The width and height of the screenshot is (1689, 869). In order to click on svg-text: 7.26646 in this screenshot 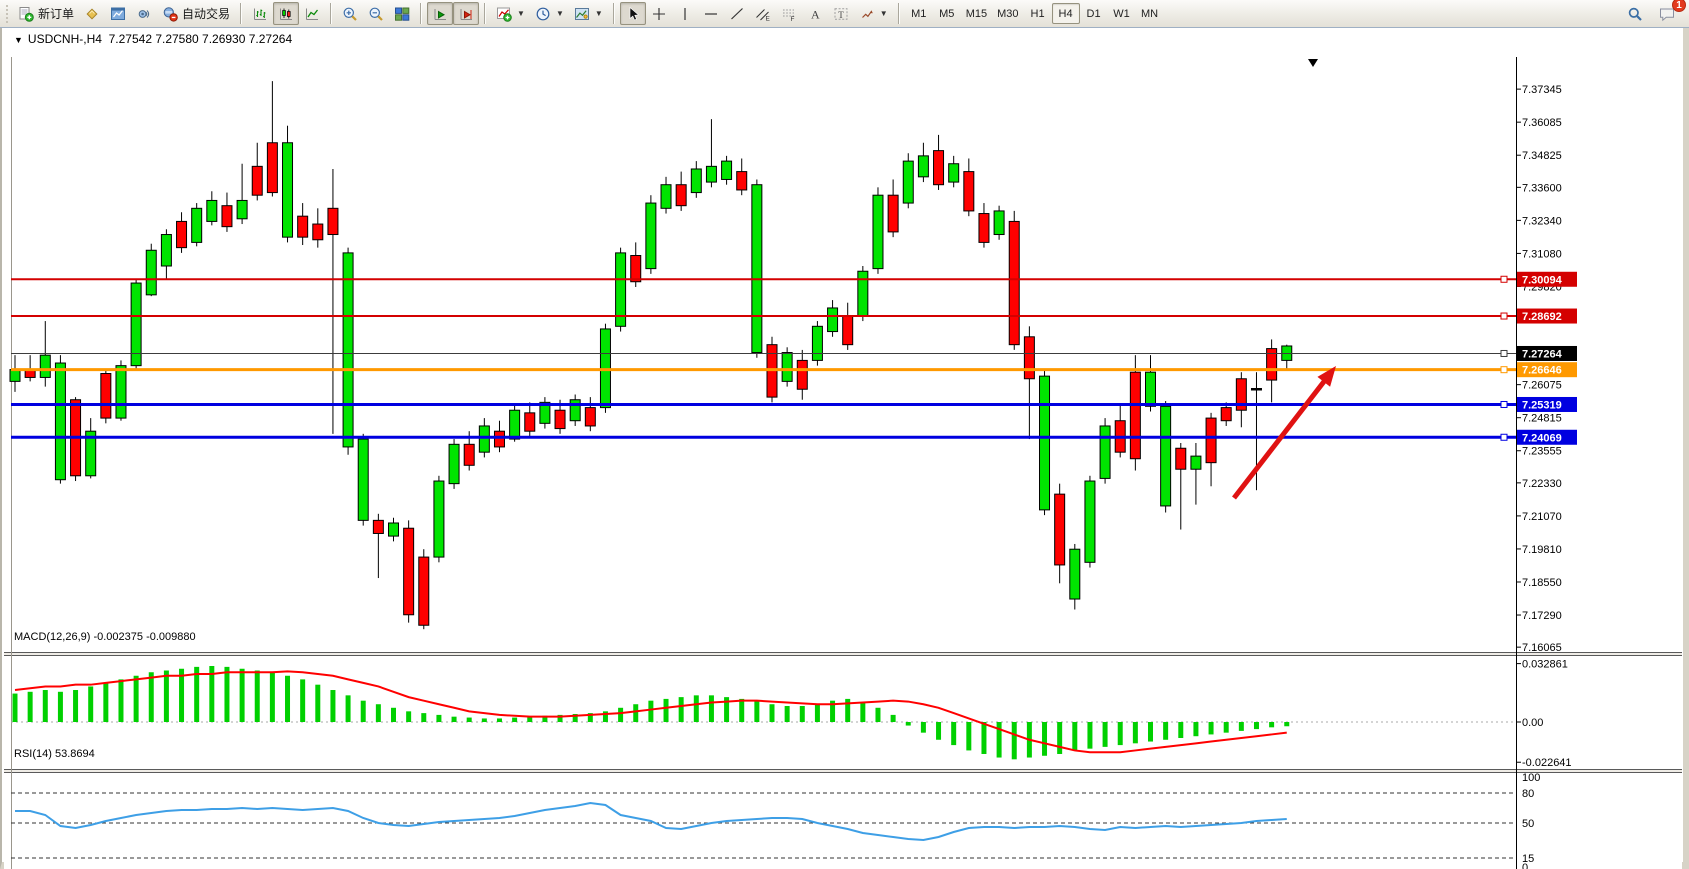, I will do `click(1542, 371)`.